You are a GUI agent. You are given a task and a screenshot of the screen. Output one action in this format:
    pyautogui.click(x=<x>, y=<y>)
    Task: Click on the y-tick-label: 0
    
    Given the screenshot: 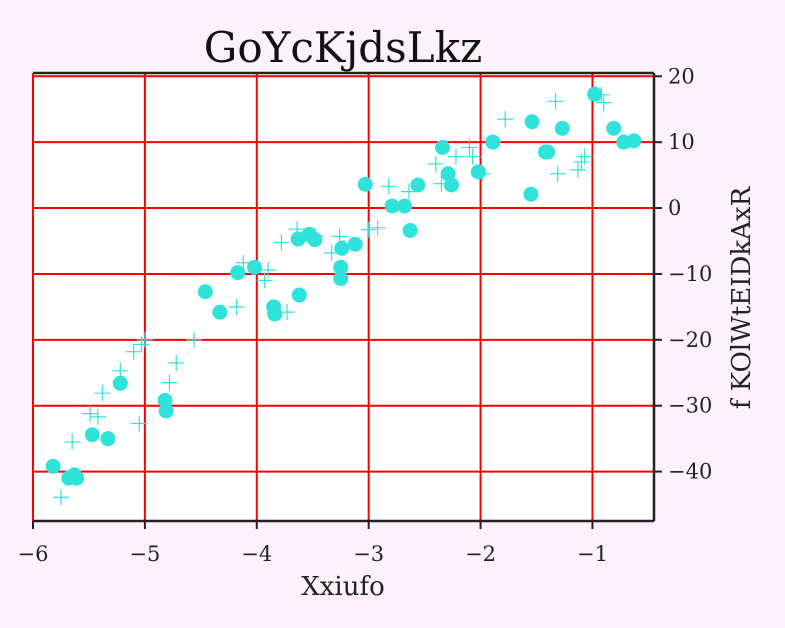 What is the action you would take?
    pyautogui.click(x=674, y=208)
    